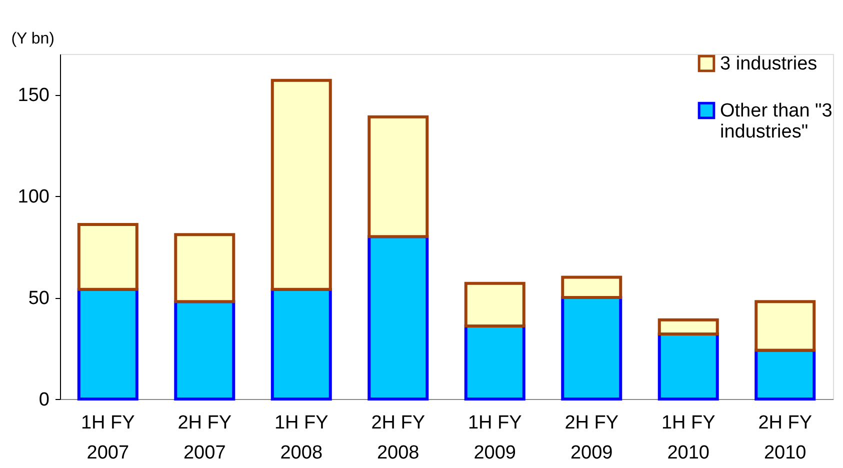  Describe the element at coordinates (301, 438) in the screenshot. I see `x-tick-label: 1H FY 2008` at that location.